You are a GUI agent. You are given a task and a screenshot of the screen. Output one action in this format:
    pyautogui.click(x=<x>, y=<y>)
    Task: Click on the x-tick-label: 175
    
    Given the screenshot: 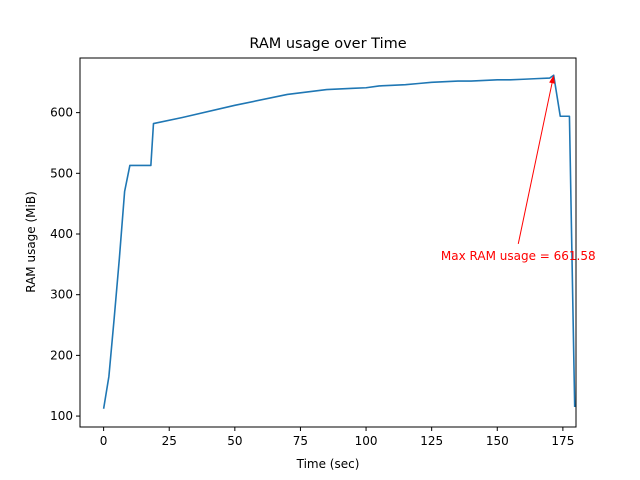 What is the action you would take?
    pyautogui.click(x=562, y=441)
    